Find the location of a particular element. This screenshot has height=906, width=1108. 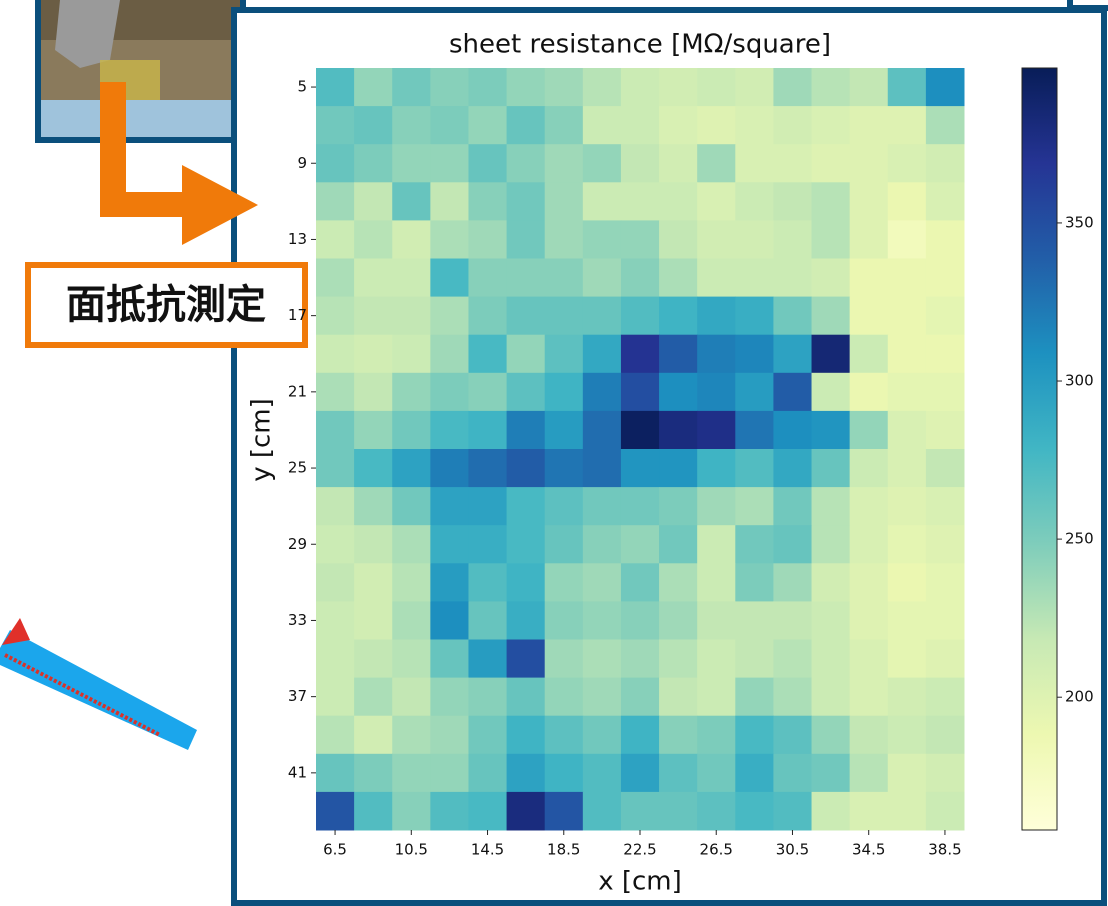

colorbar-tick-label: 250 is located at coordinates (1079, 539).